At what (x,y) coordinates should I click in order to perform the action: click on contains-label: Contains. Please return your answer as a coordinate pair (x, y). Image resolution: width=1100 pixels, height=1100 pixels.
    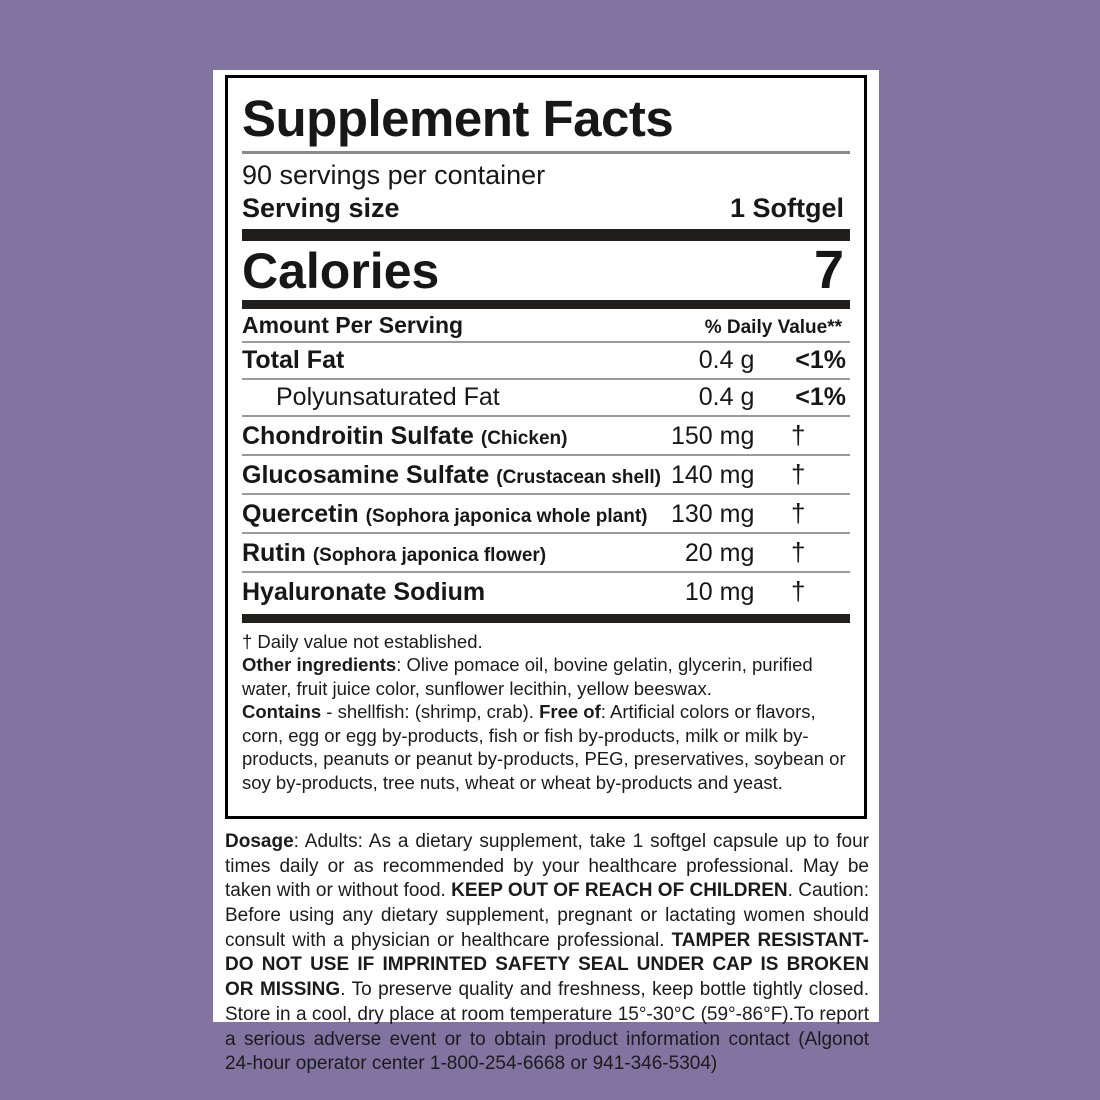
    Looking at the image, I should click on (282, 712).